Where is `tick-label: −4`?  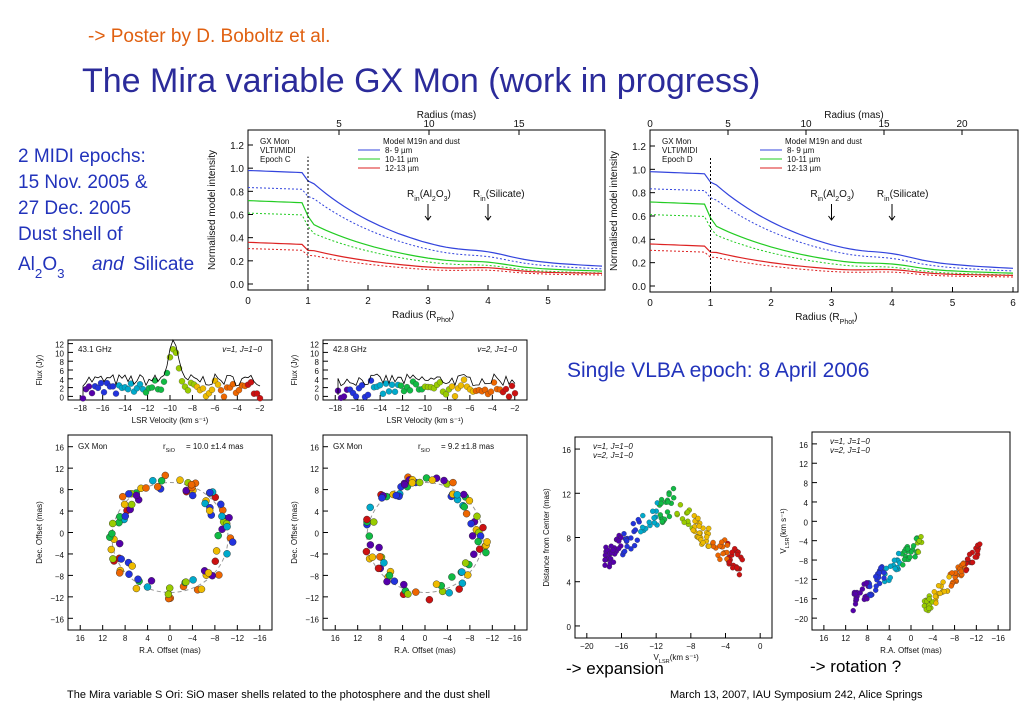 tick-label: −4 is located at coordinates (726, 646).